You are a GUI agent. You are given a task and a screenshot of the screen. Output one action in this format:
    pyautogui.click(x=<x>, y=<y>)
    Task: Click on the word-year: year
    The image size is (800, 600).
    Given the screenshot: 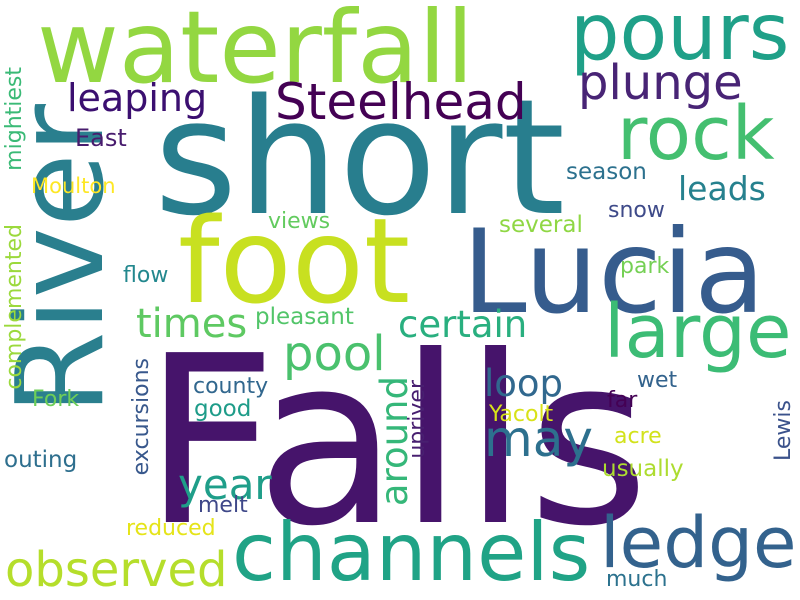 What is the action you would take?
    pyautogui.click(x=225, y=484)
    